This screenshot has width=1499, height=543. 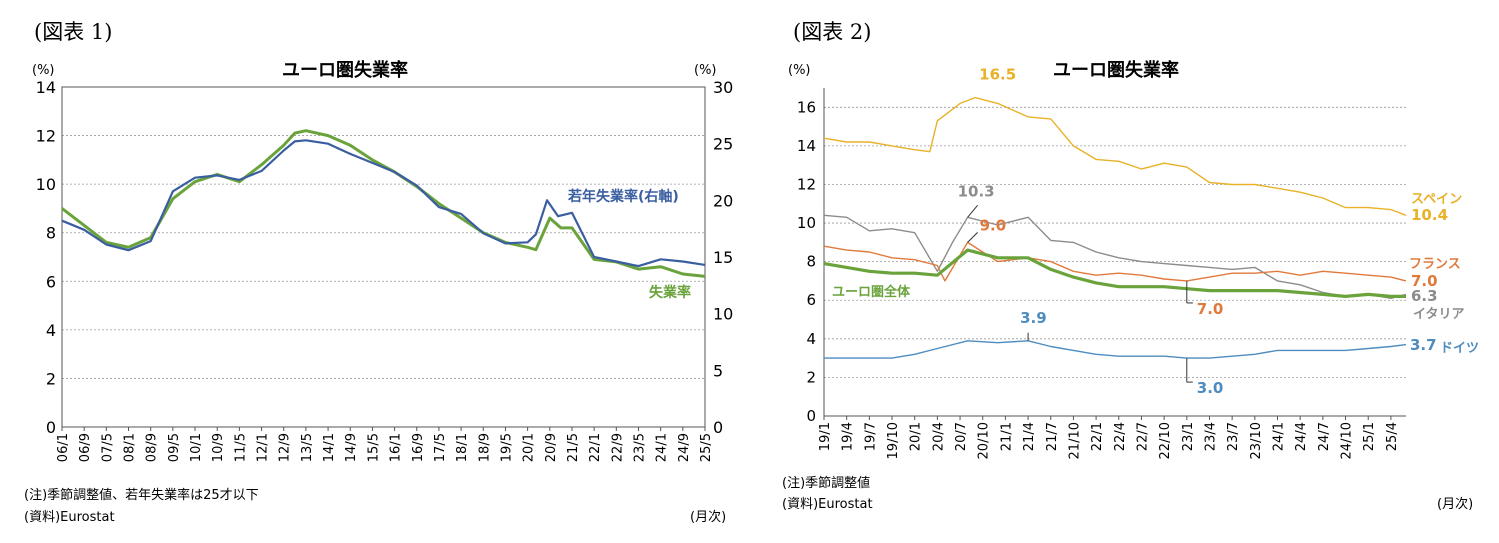 What do you see at coordinates (870, 436) in the screenshot?
I see `chart2-x-tick-label: 19/7` at bounding box center [870, 436].